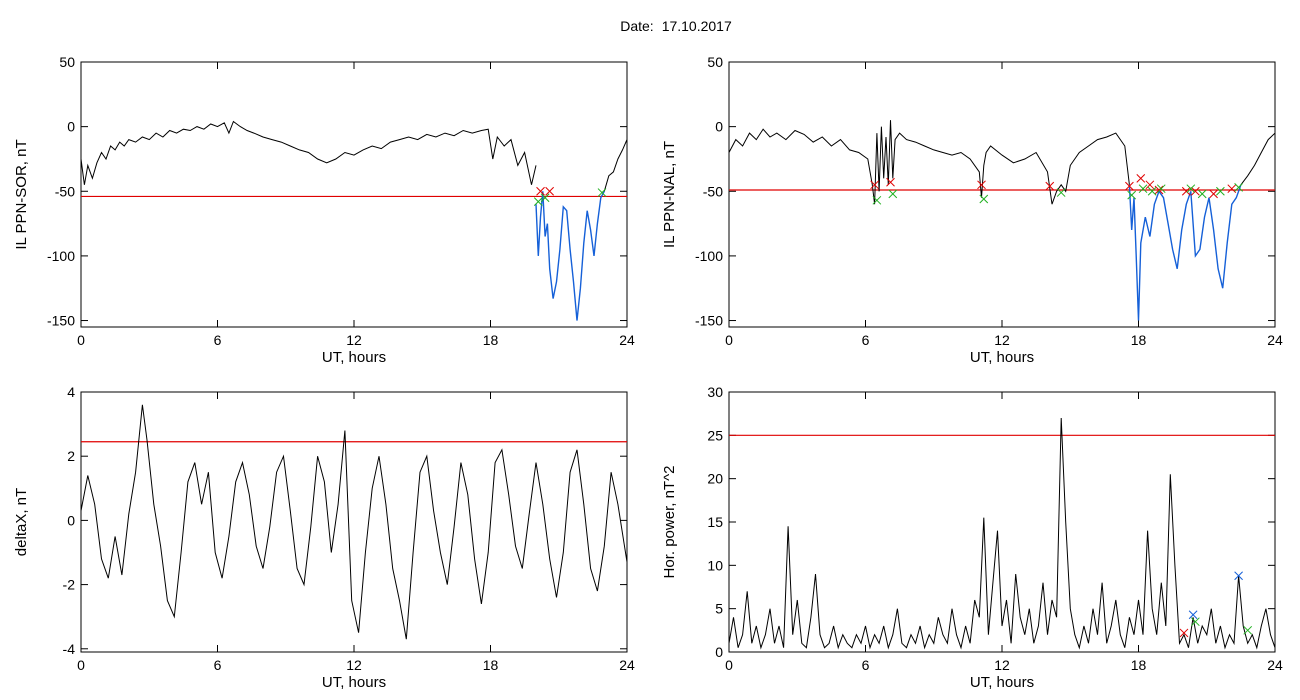 This screenshot has height=700, width=1300. What do you see at coordinates (715, 392) in the screenshot?
I see `y-tick-label: 30` at bounding box center [715, 392].